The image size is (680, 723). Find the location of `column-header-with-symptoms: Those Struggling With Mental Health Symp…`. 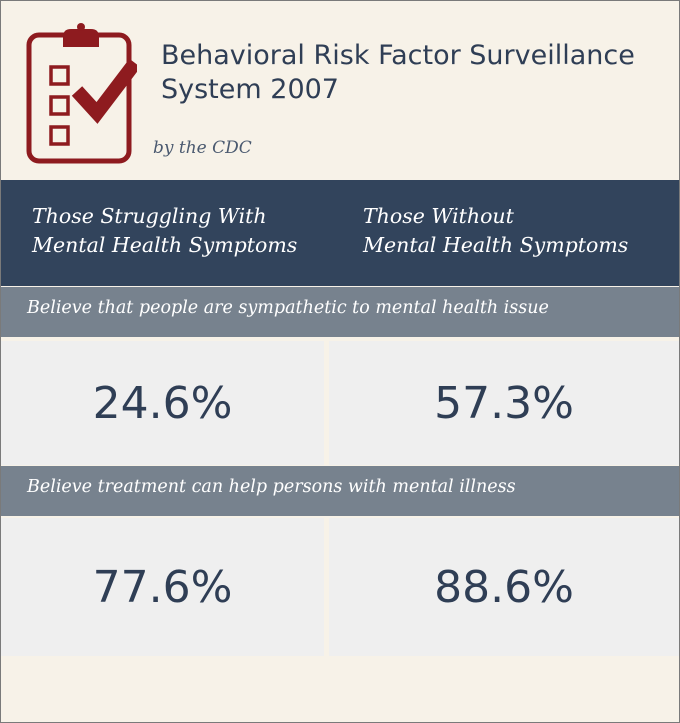

column-header-with-symptoms: Those Struggling With Mental Health Symp… is located at coordinates (164, 231).